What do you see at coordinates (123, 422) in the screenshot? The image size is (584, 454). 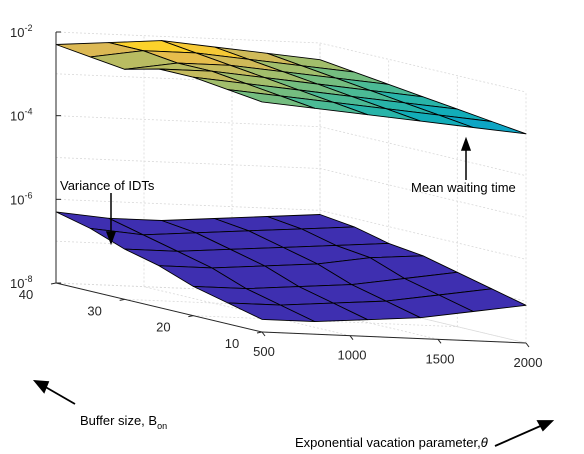 I see `y-axis-label: Buffer size, Bon` at bounding box center [123, 422].